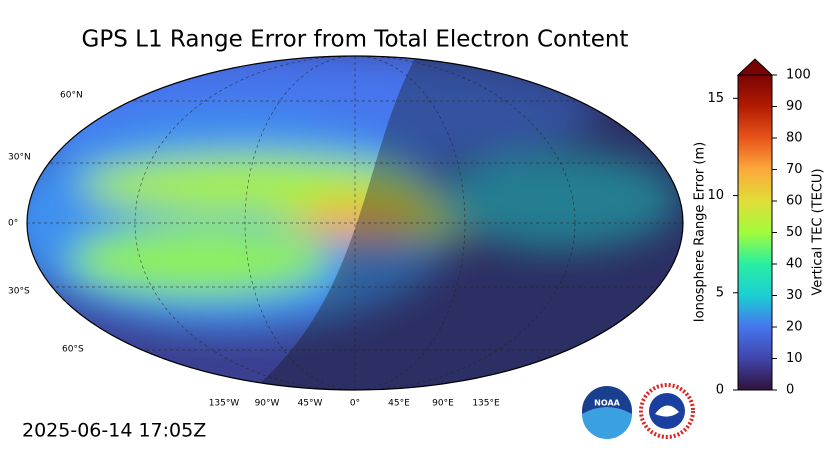 The height and width of the screenshot is (472, 832). Describe the element at coordinates (13, 224) in the screenshot. I see `lat-label: 0°` at that location.